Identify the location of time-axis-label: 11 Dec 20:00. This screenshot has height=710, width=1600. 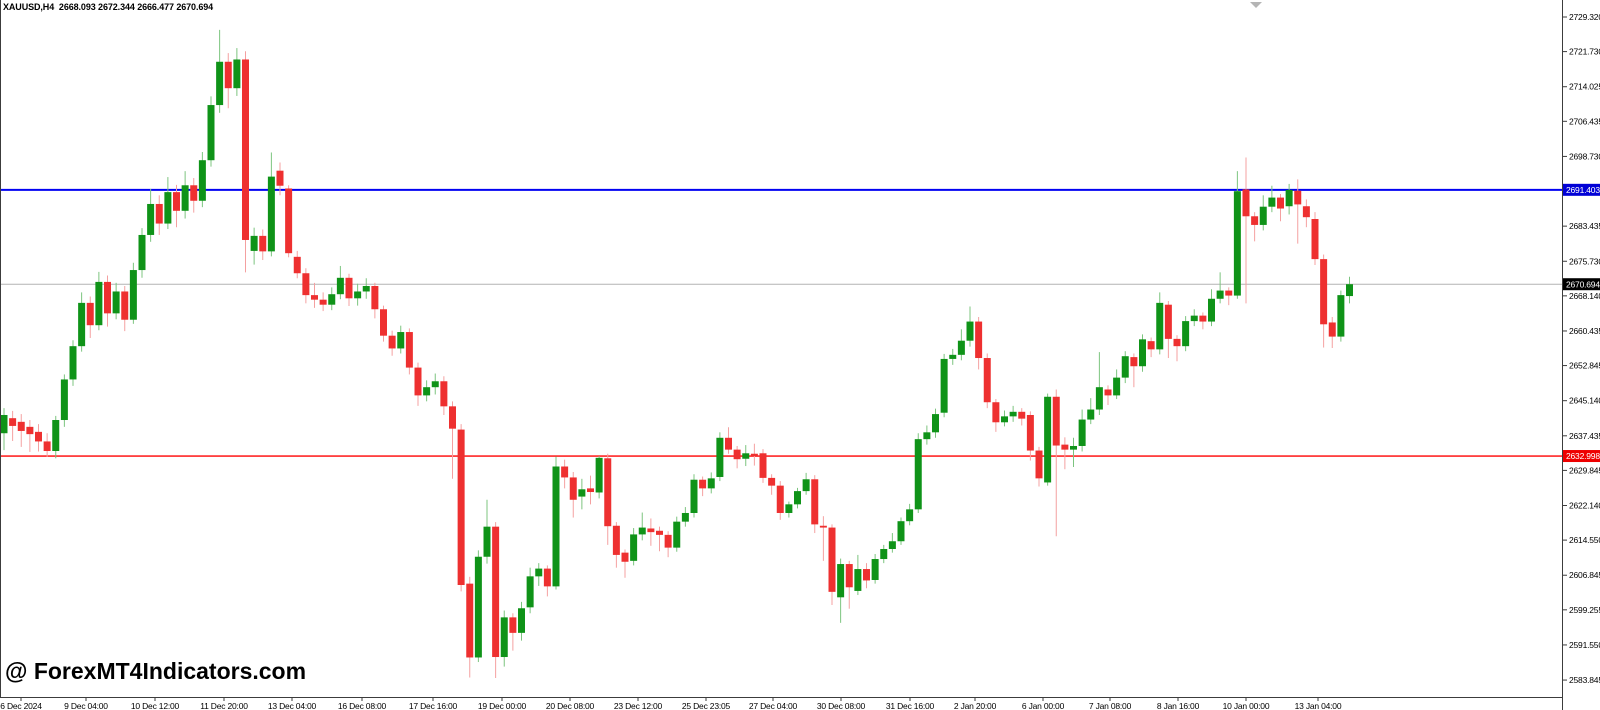
(224, 705).